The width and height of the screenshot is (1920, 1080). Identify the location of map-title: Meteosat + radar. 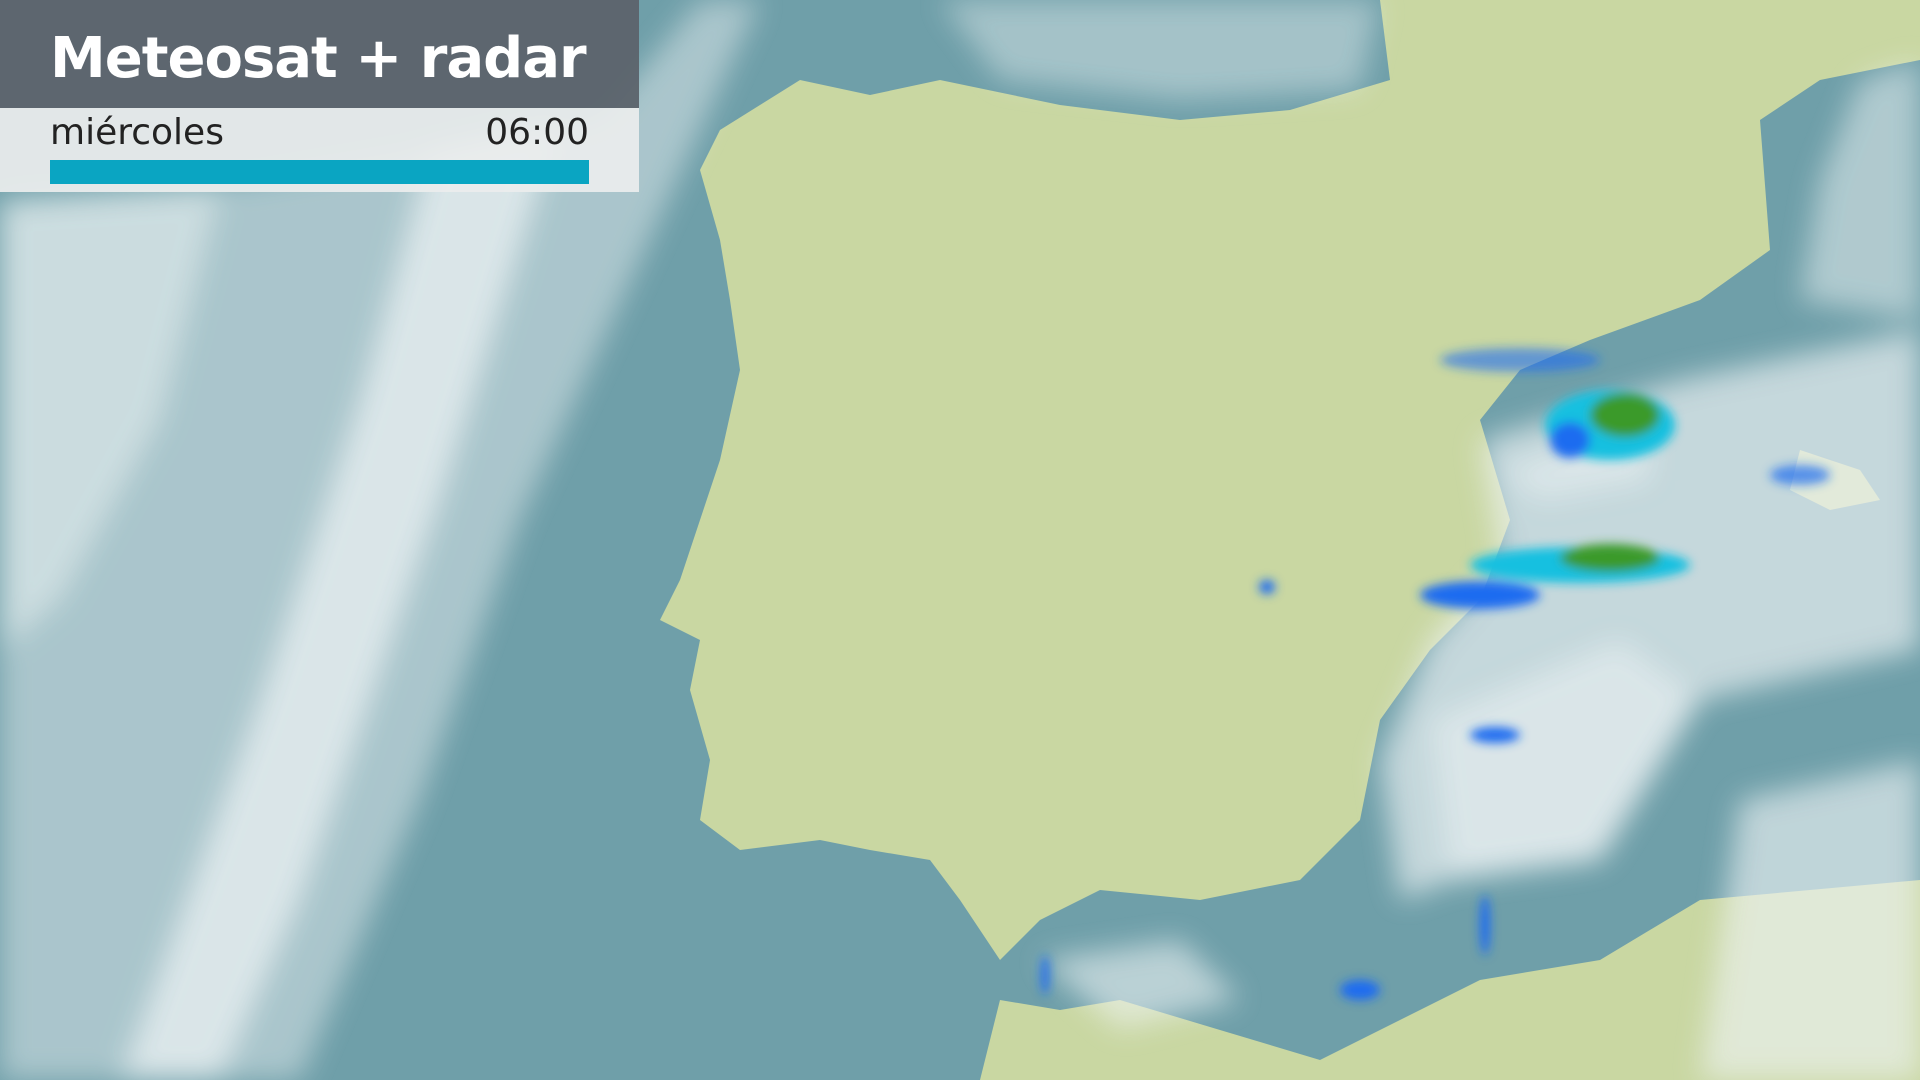
(318, 58).